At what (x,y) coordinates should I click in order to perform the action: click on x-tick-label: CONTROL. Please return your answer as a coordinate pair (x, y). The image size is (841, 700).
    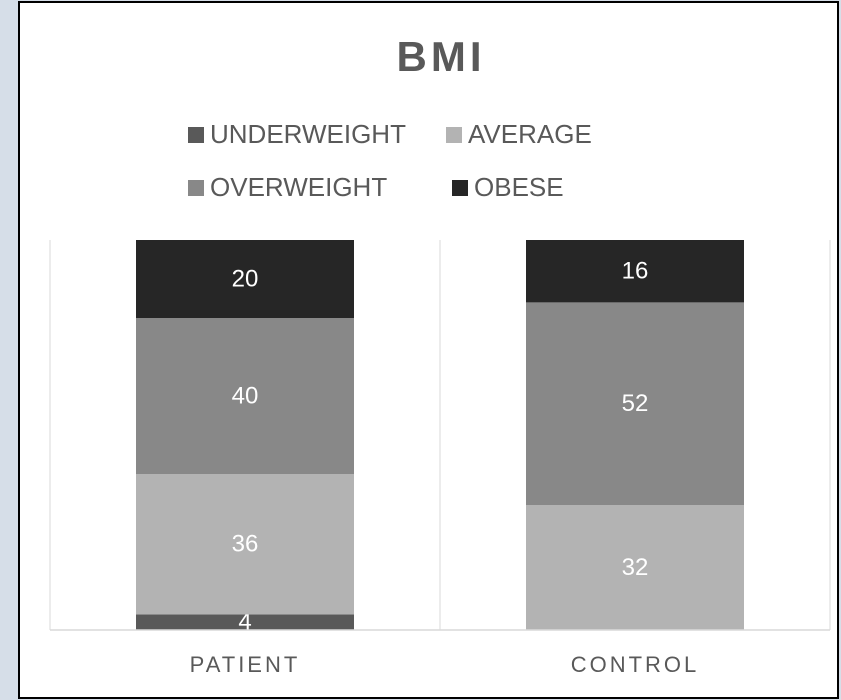
    Looking at the image, I should click on (635, 664).